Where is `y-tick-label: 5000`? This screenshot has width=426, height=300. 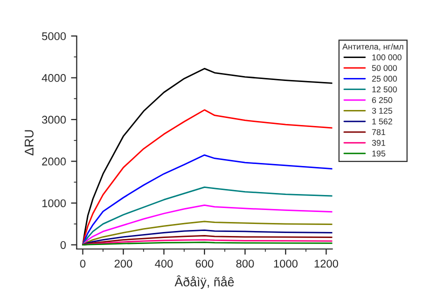 y-tick-label: 5000 is located at coordinates (54, 36).